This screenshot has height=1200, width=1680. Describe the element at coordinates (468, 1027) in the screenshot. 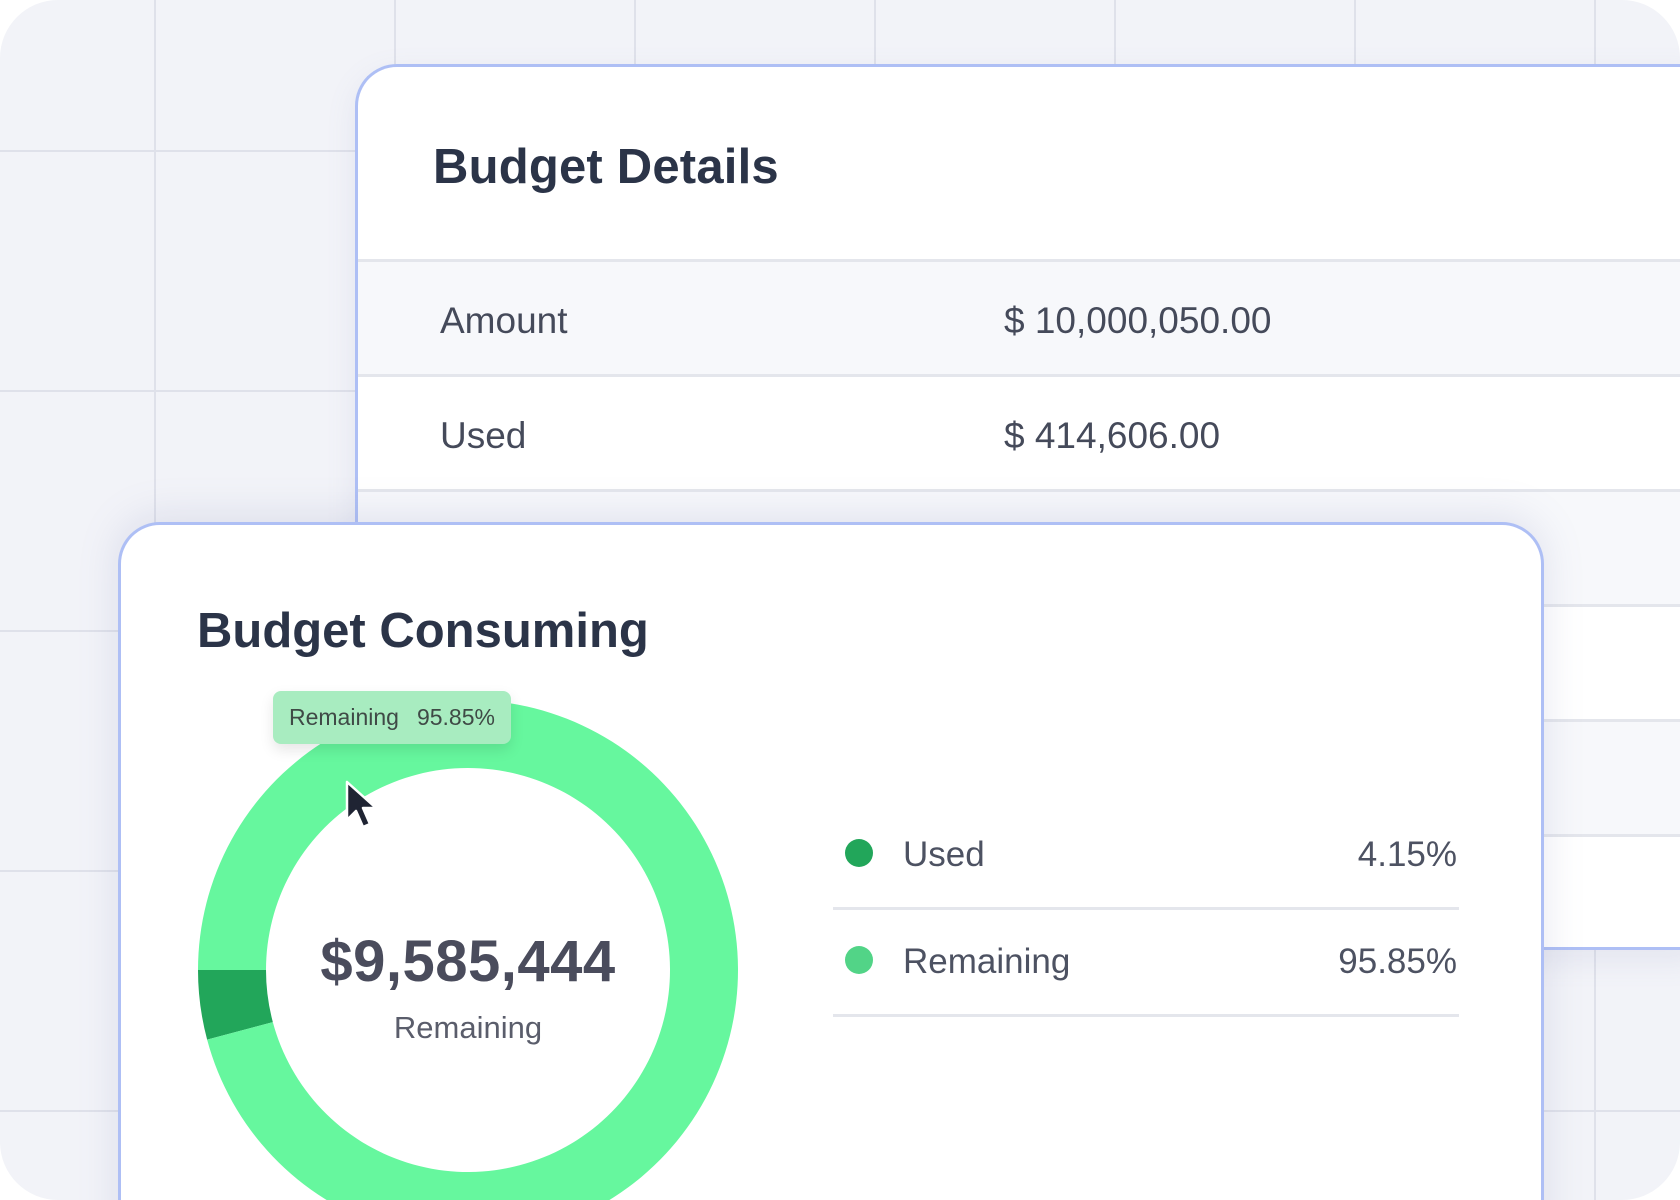

I see `remaining-label: Remaining` at that location.